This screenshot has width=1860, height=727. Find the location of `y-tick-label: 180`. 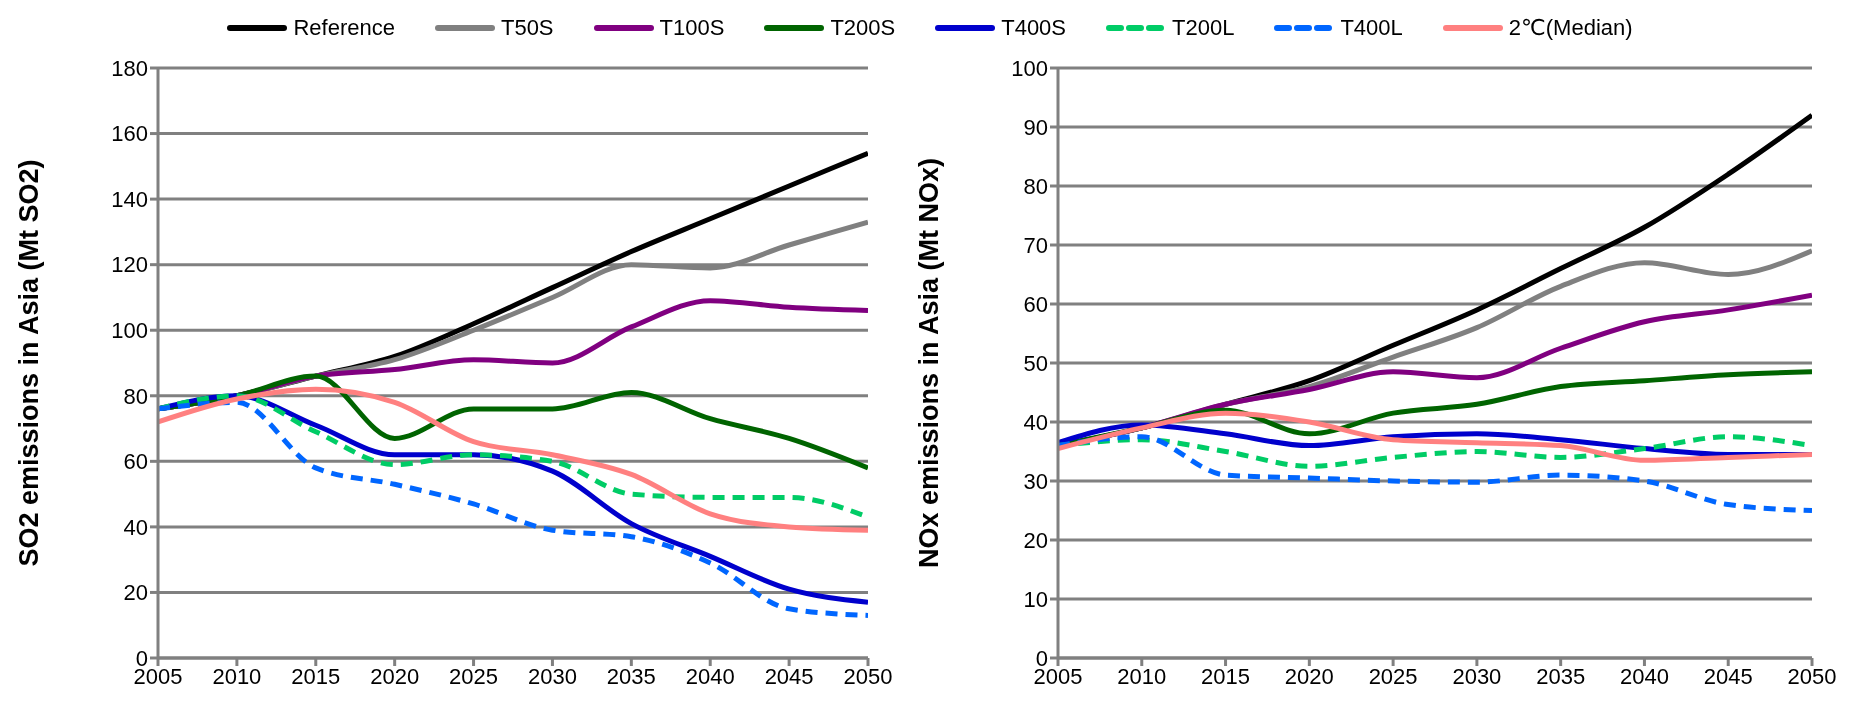

y-tick-label: 180 is located at coordinates (129, 68).